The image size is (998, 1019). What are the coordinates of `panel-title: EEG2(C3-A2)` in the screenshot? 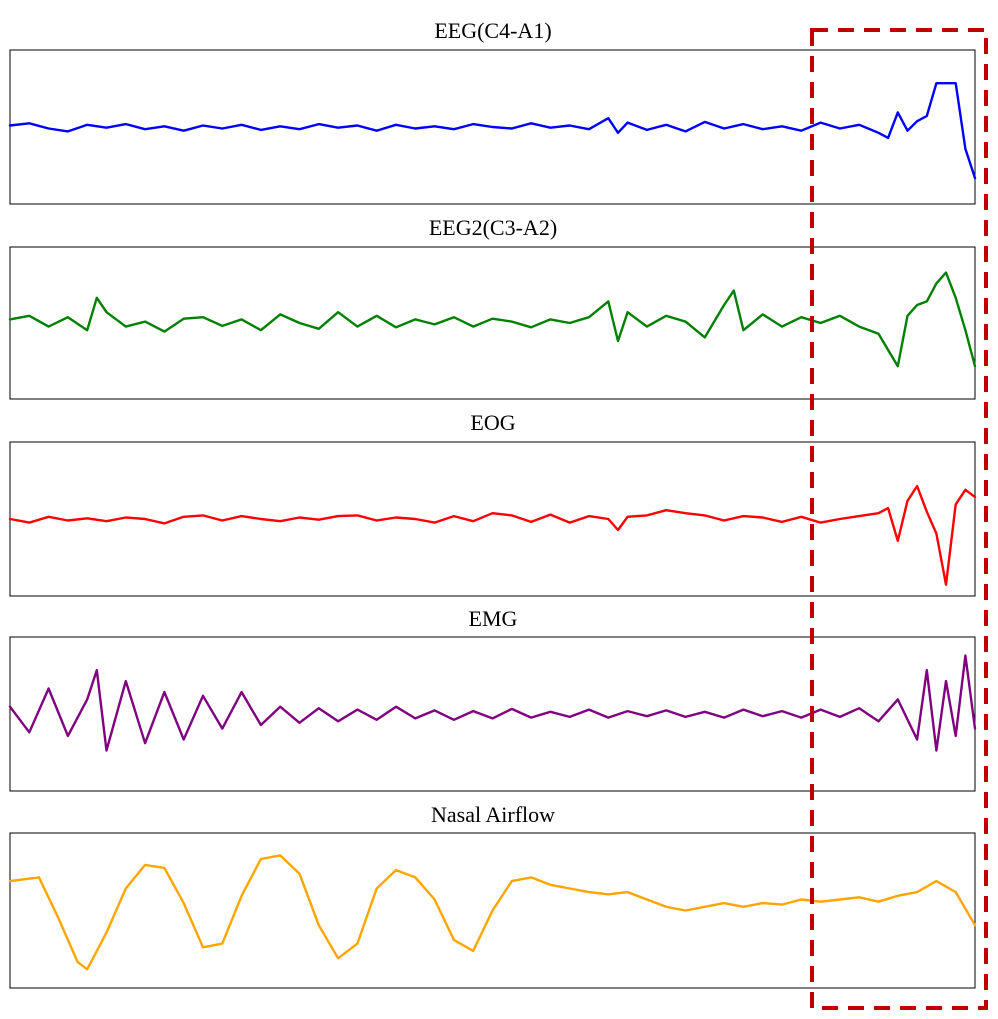 It's located at (493, 227).